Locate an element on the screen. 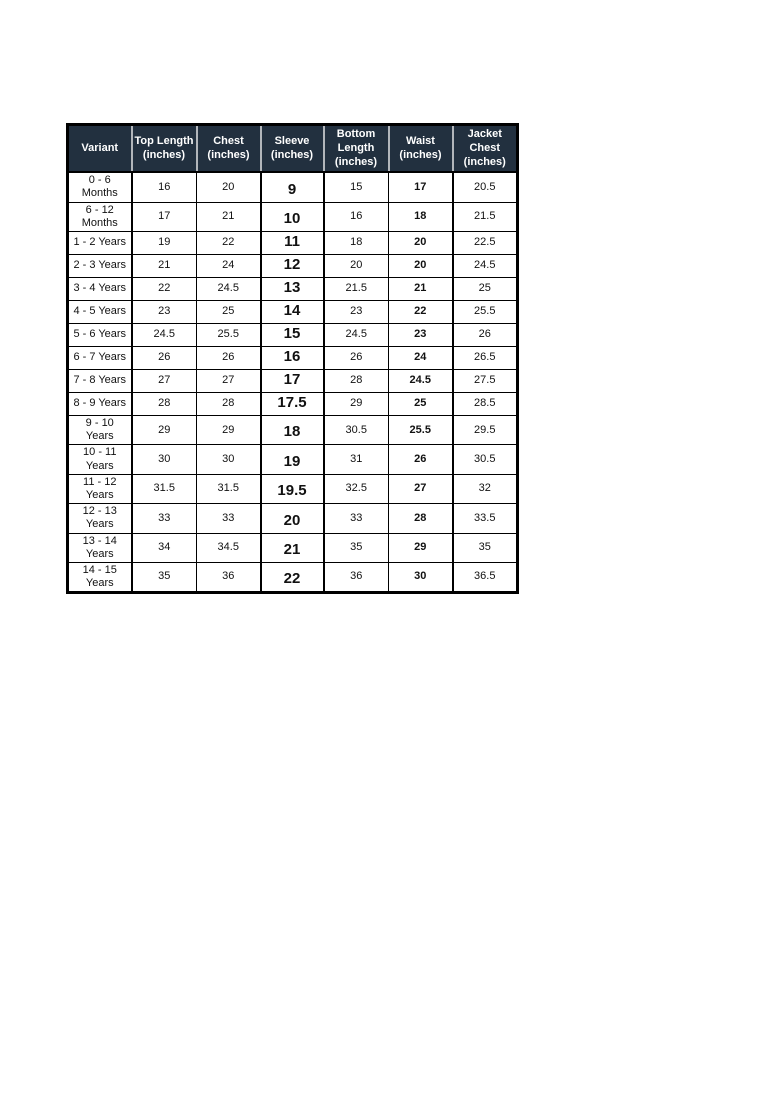  cell-bottom-length: 33 is located at coordinates (356, 518).